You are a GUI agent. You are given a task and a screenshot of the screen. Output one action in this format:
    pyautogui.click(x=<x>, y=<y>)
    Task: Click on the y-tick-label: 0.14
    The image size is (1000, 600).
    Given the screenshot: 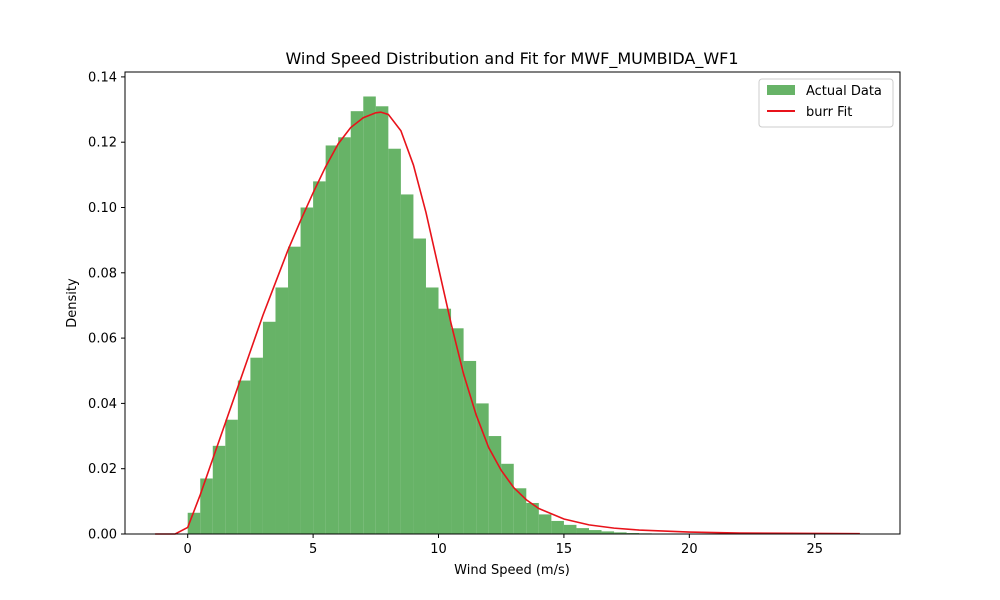 What is the action you would take?
    pyautogui.click(x=102, y=77)
    